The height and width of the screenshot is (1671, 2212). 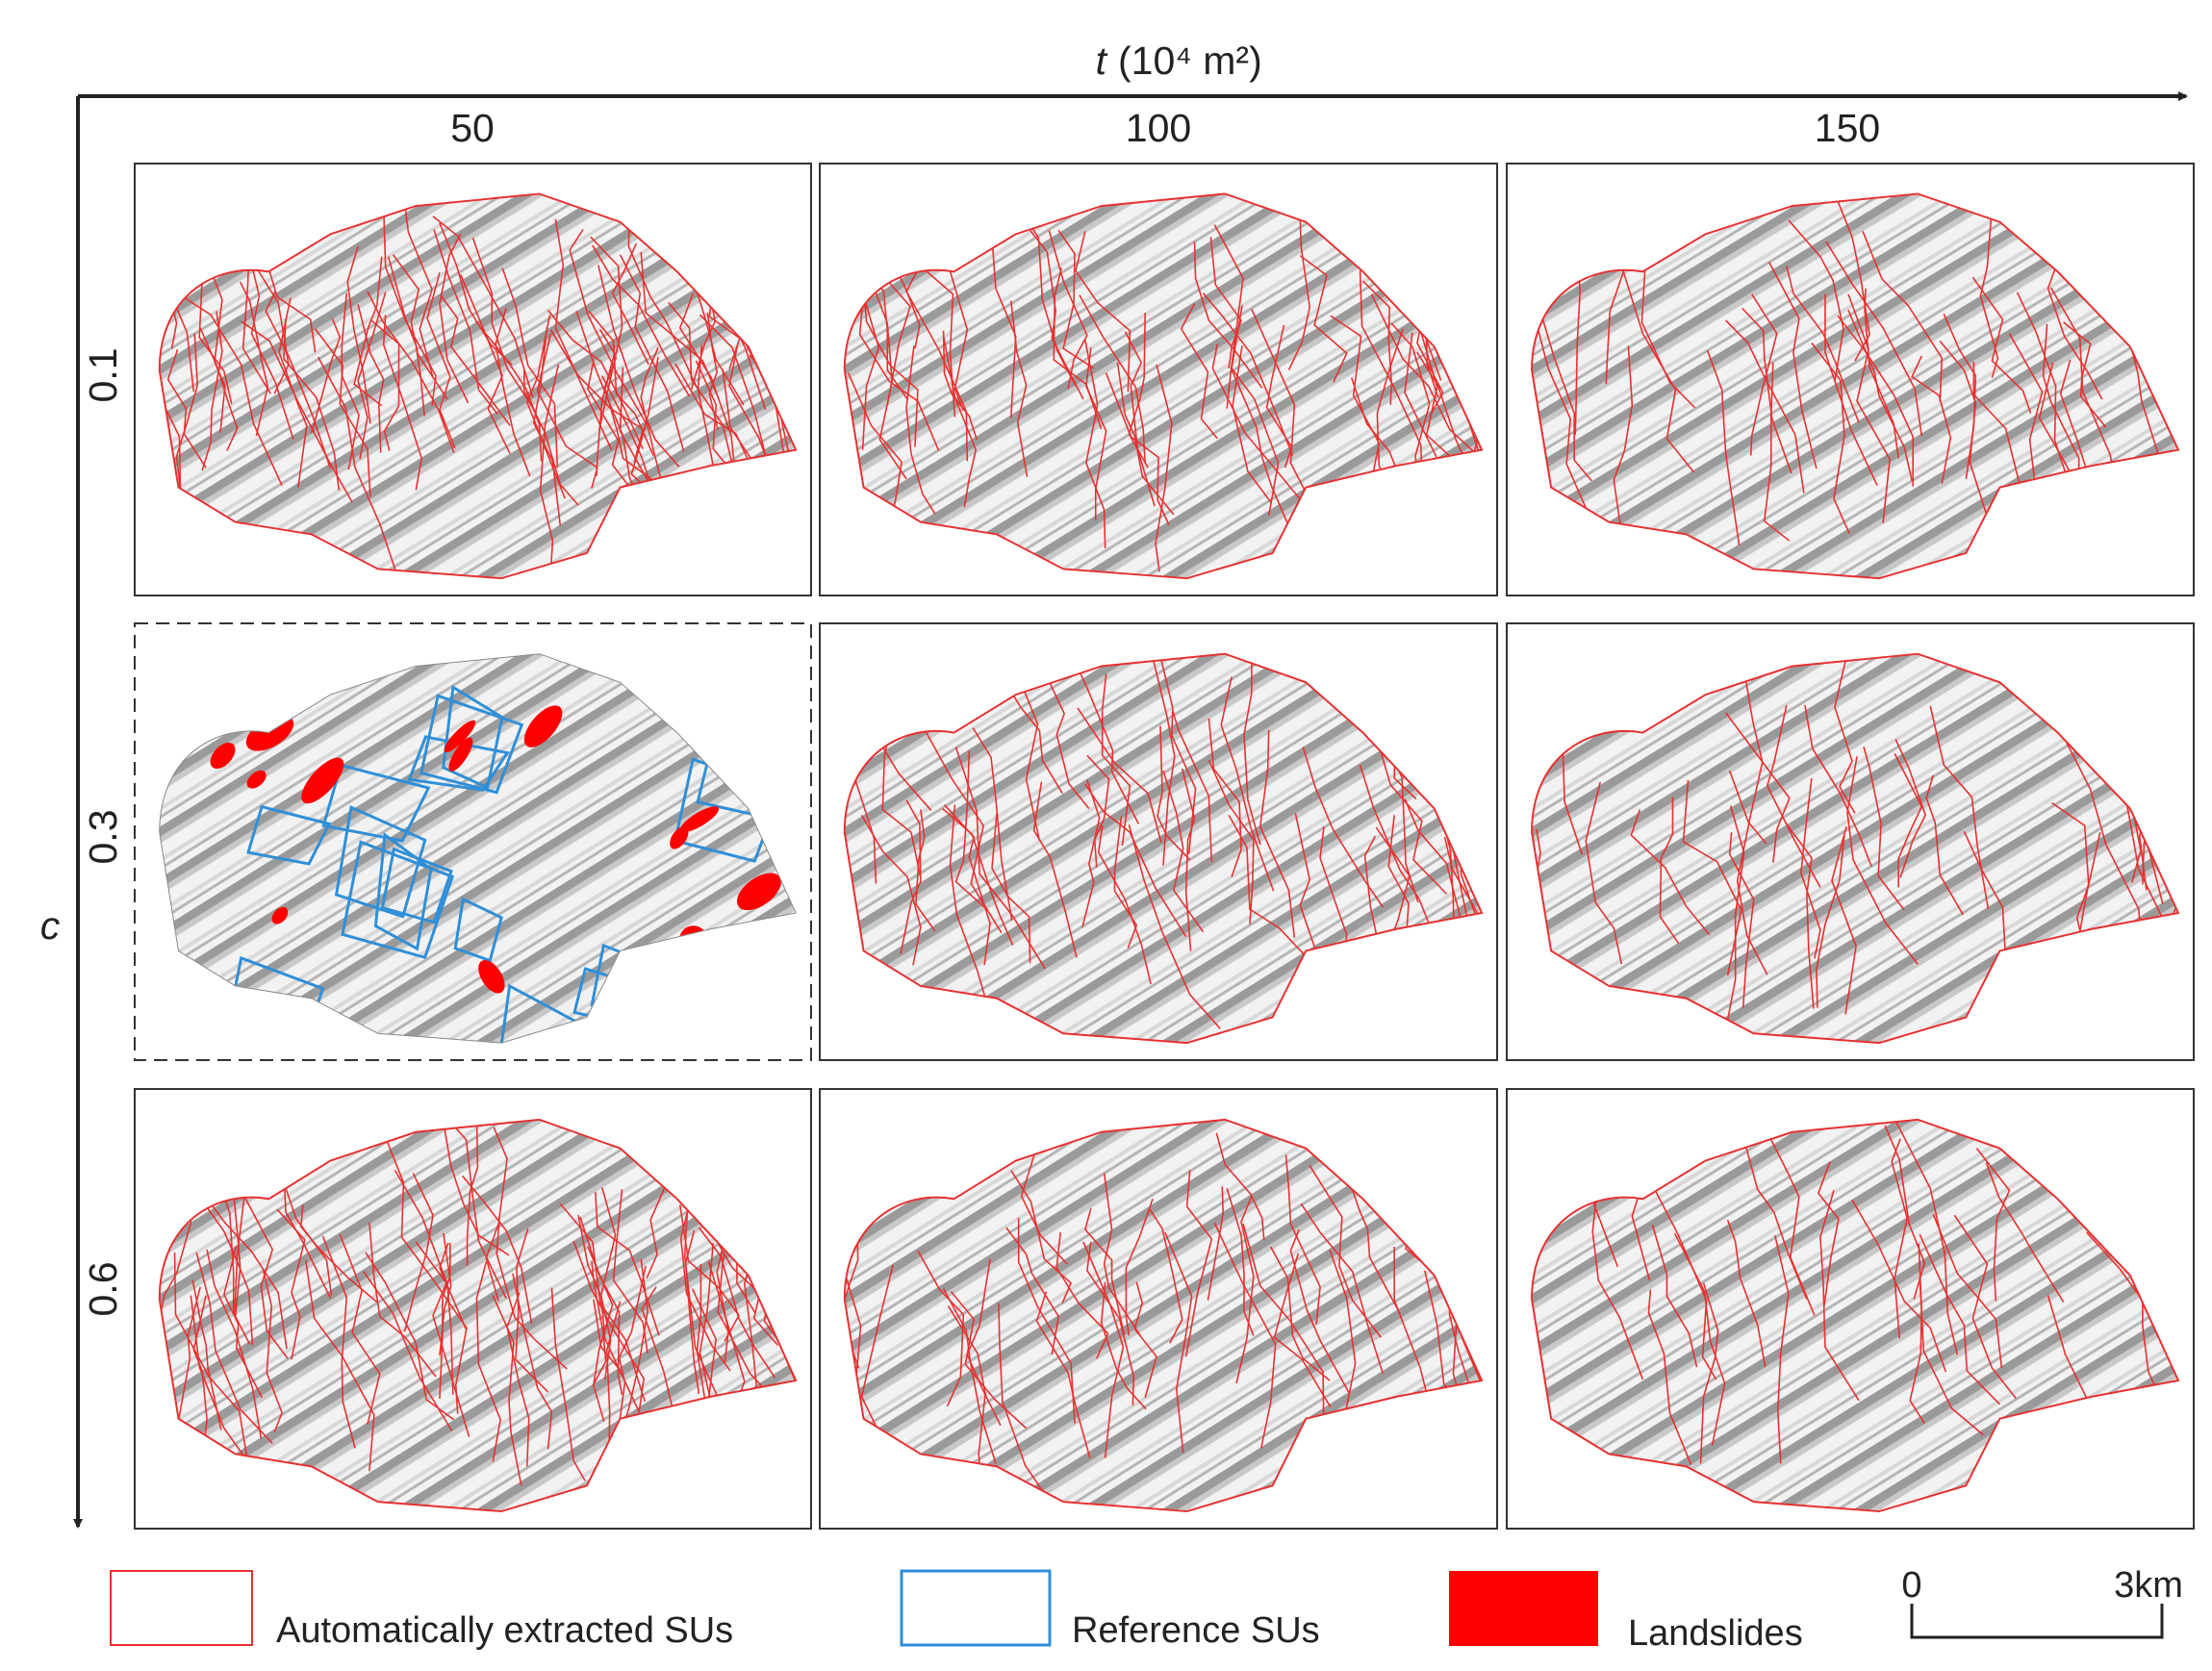 I want to click on scale-bar, so click(x=2037, y=1622).